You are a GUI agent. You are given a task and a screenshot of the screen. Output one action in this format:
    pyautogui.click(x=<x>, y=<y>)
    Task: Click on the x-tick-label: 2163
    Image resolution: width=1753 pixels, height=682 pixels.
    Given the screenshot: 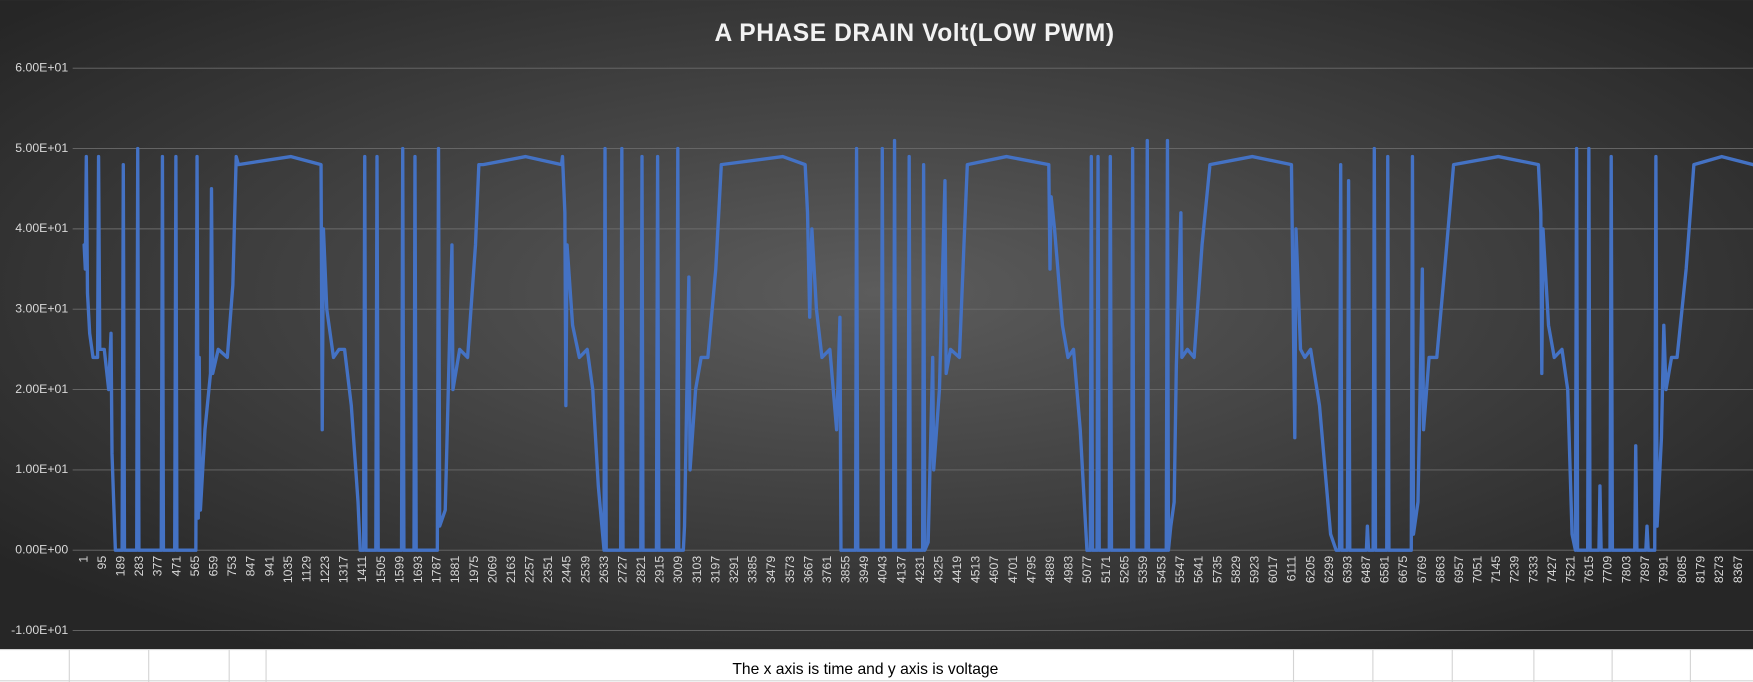 What is the action you would take?
    pyautogui.click(x=511, y=569)
    